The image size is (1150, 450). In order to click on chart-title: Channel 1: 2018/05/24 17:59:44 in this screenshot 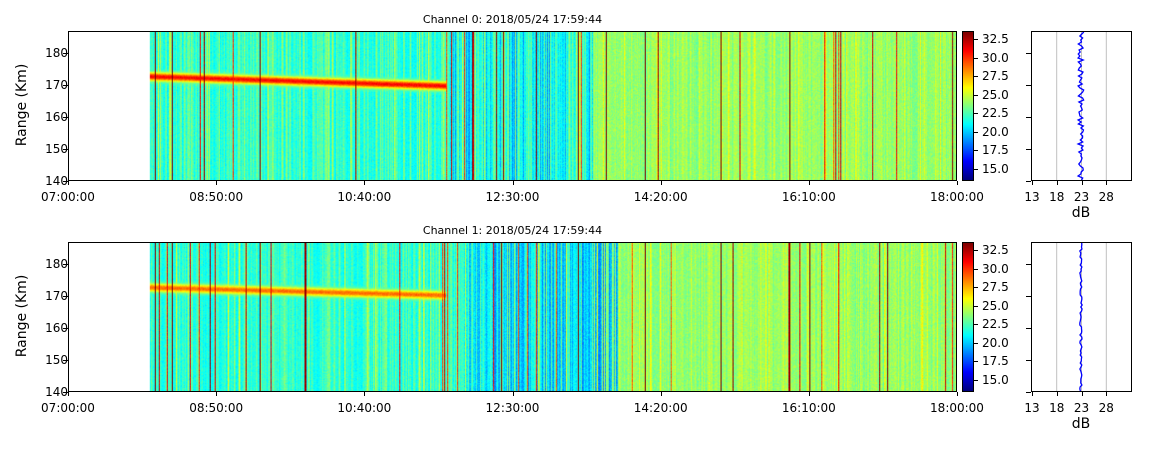, I will do `click(512, 230)`.